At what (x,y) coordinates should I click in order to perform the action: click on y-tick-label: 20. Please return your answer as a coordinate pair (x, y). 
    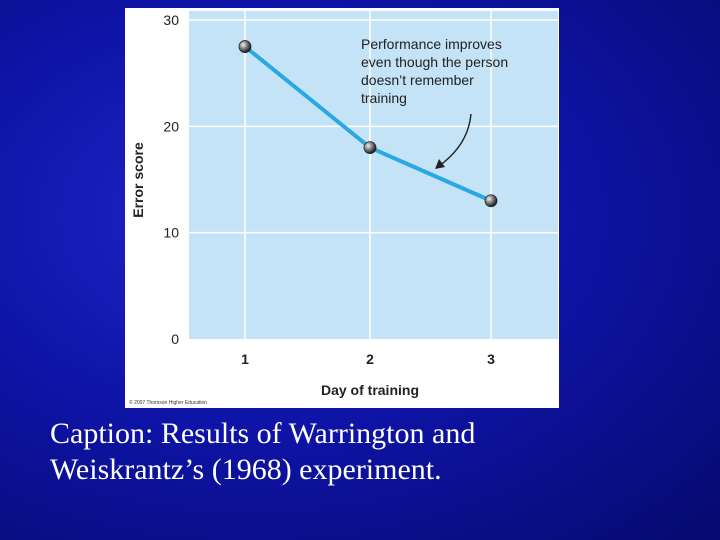
    Looking at the image, I should click on (171, 126).